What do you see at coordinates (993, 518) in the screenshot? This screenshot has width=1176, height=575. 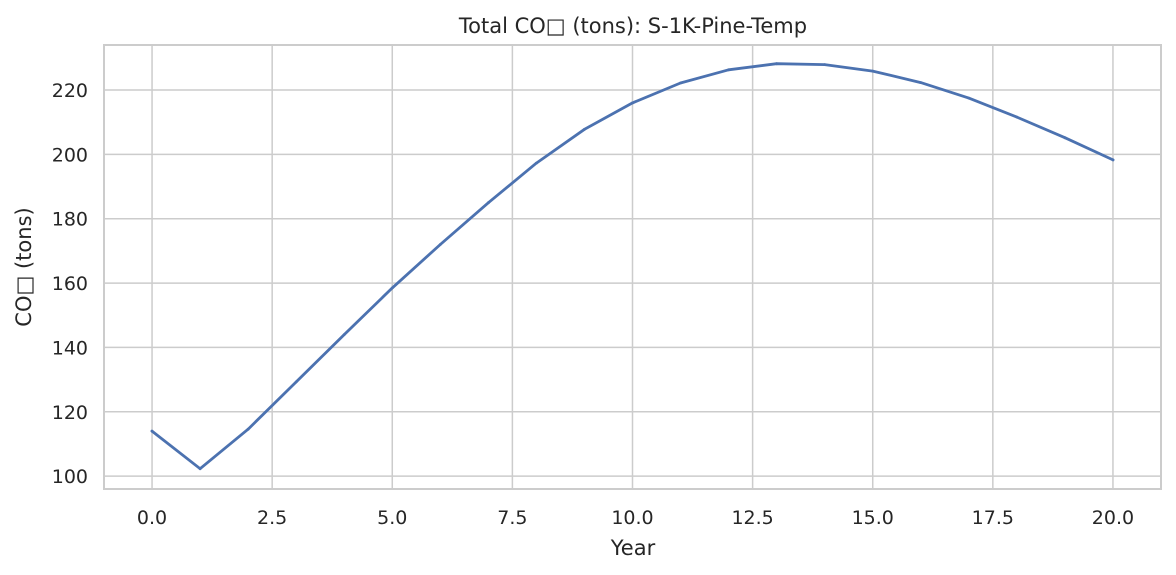 I see `x-tick-label: 17.5` at bounding box center [993, 518].